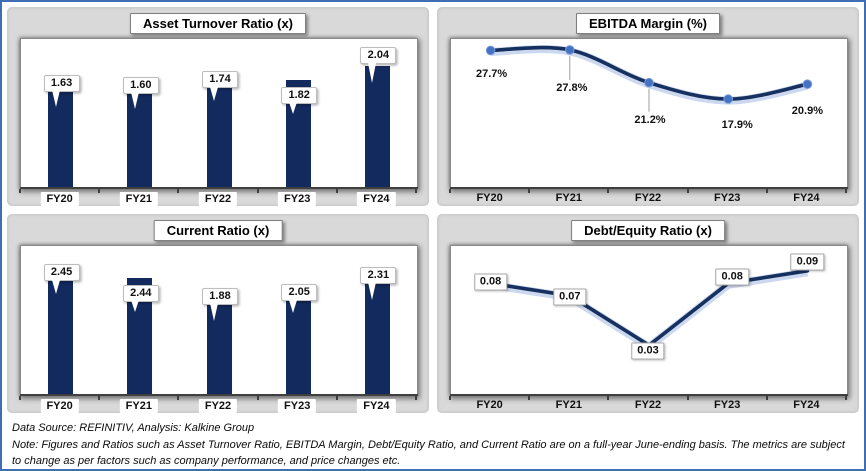  What do you see at coordinates (378, 56) in the screenshot?
I see `value-callout-fy24: 2.04` at bounding box center [378, 56].